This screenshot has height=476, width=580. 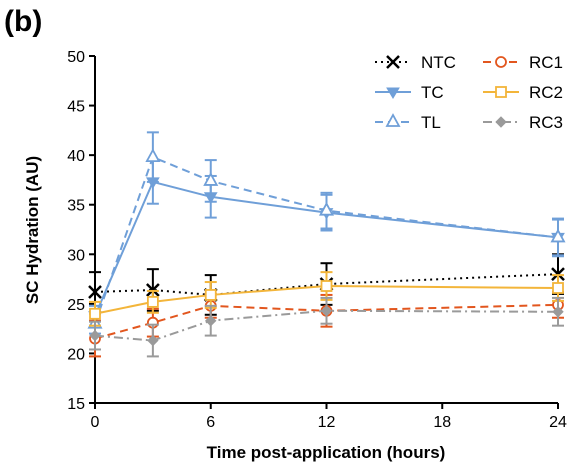 What do you see at coordinates (76, 156) in the screenshot?
I see `y-tick-label: 40` at bounding box center [76, 156].